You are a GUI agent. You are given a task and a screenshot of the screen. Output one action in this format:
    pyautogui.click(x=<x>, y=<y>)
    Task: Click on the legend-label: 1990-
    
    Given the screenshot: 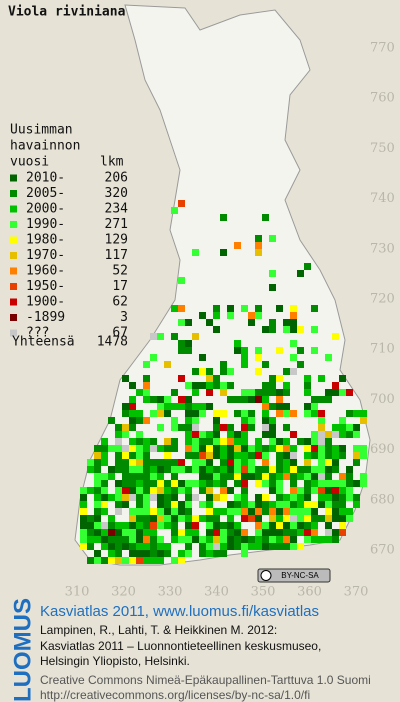 What is the action you would take?
    pyautogui.click(x=45, y=224)
    